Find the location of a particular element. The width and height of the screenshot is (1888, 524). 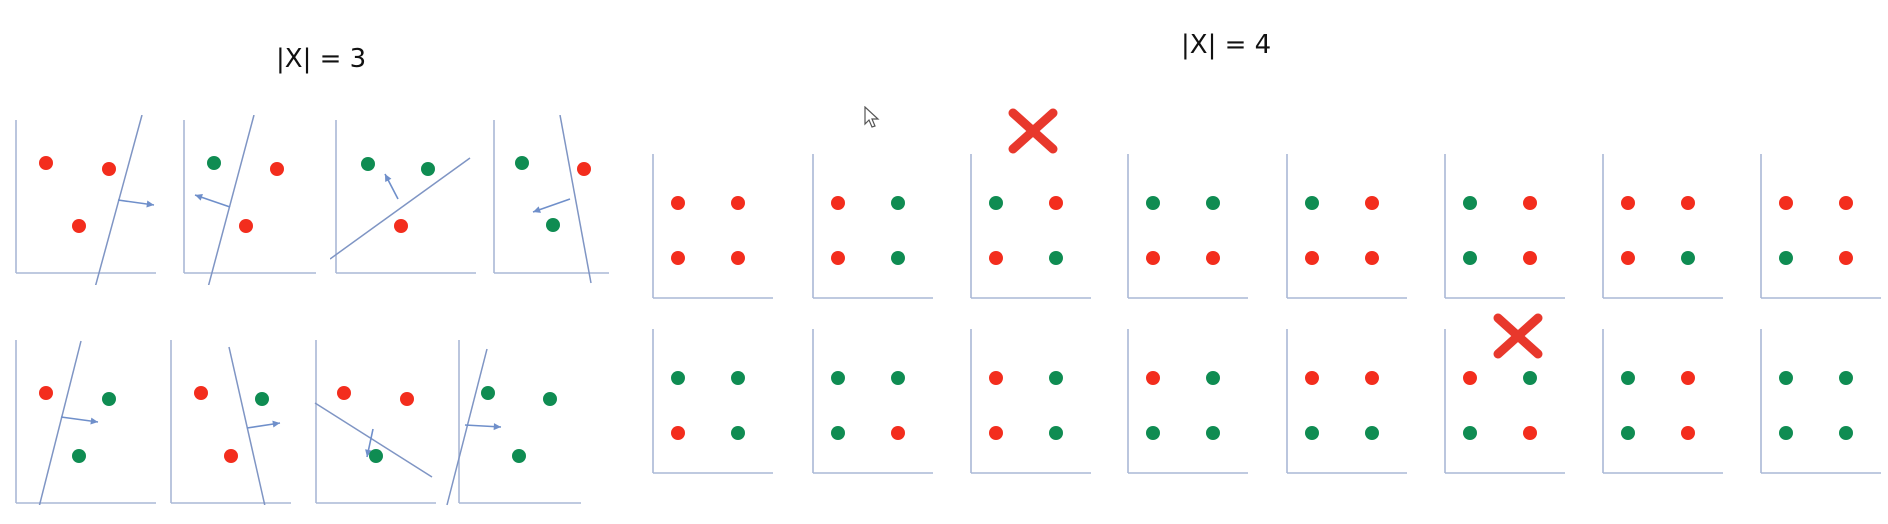

title-four-points: |X| = 4 is located at coordinates (1226, 45).